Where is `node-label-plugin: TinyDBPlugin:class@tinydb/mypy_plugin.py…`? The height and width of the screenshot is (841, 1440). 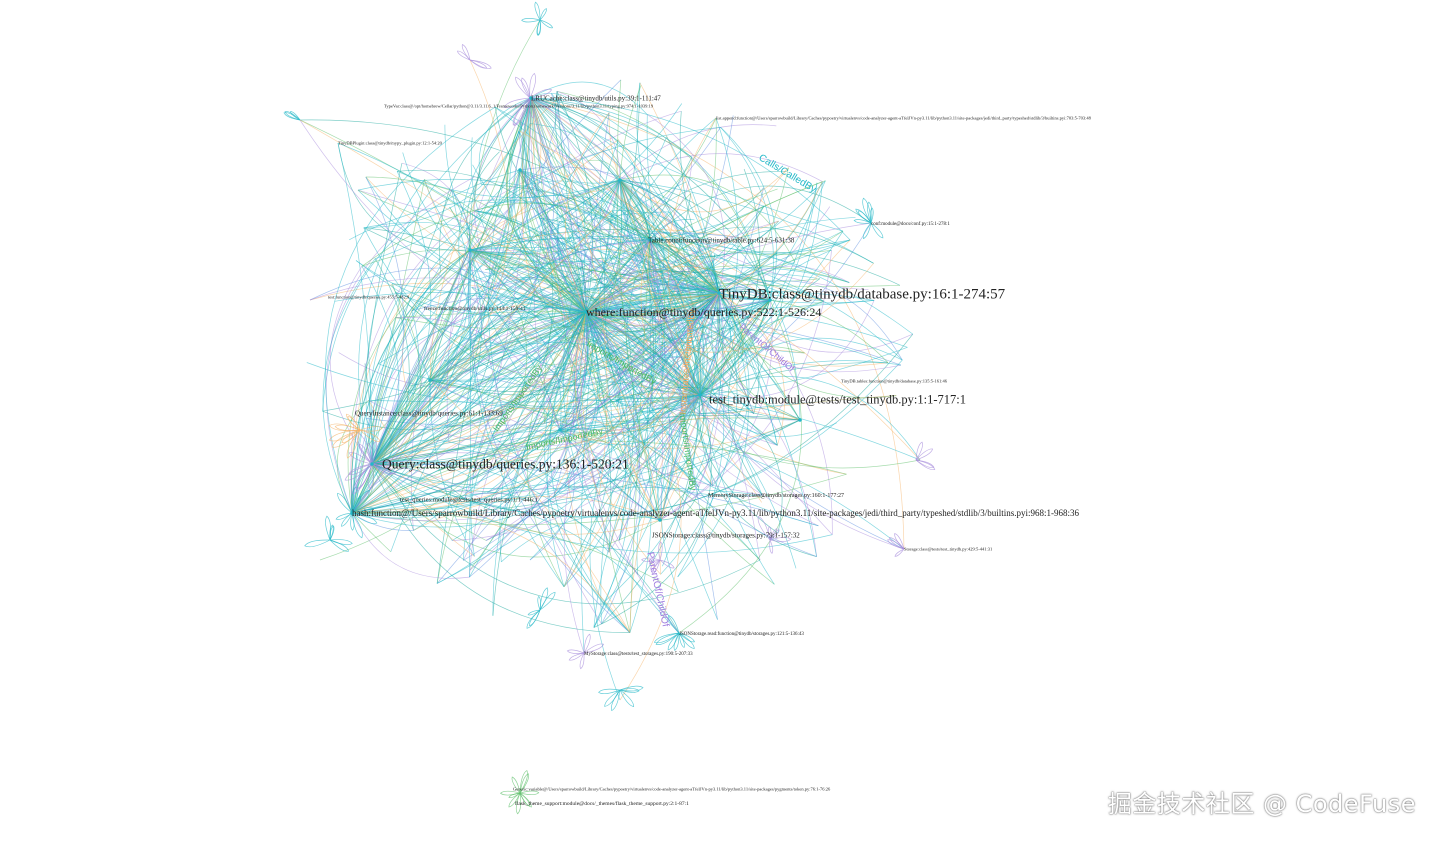
node-label-plugin: TinyDBPlugin:class@tinydb/mypy_plugin.py… is located at coordinates (390, 143).